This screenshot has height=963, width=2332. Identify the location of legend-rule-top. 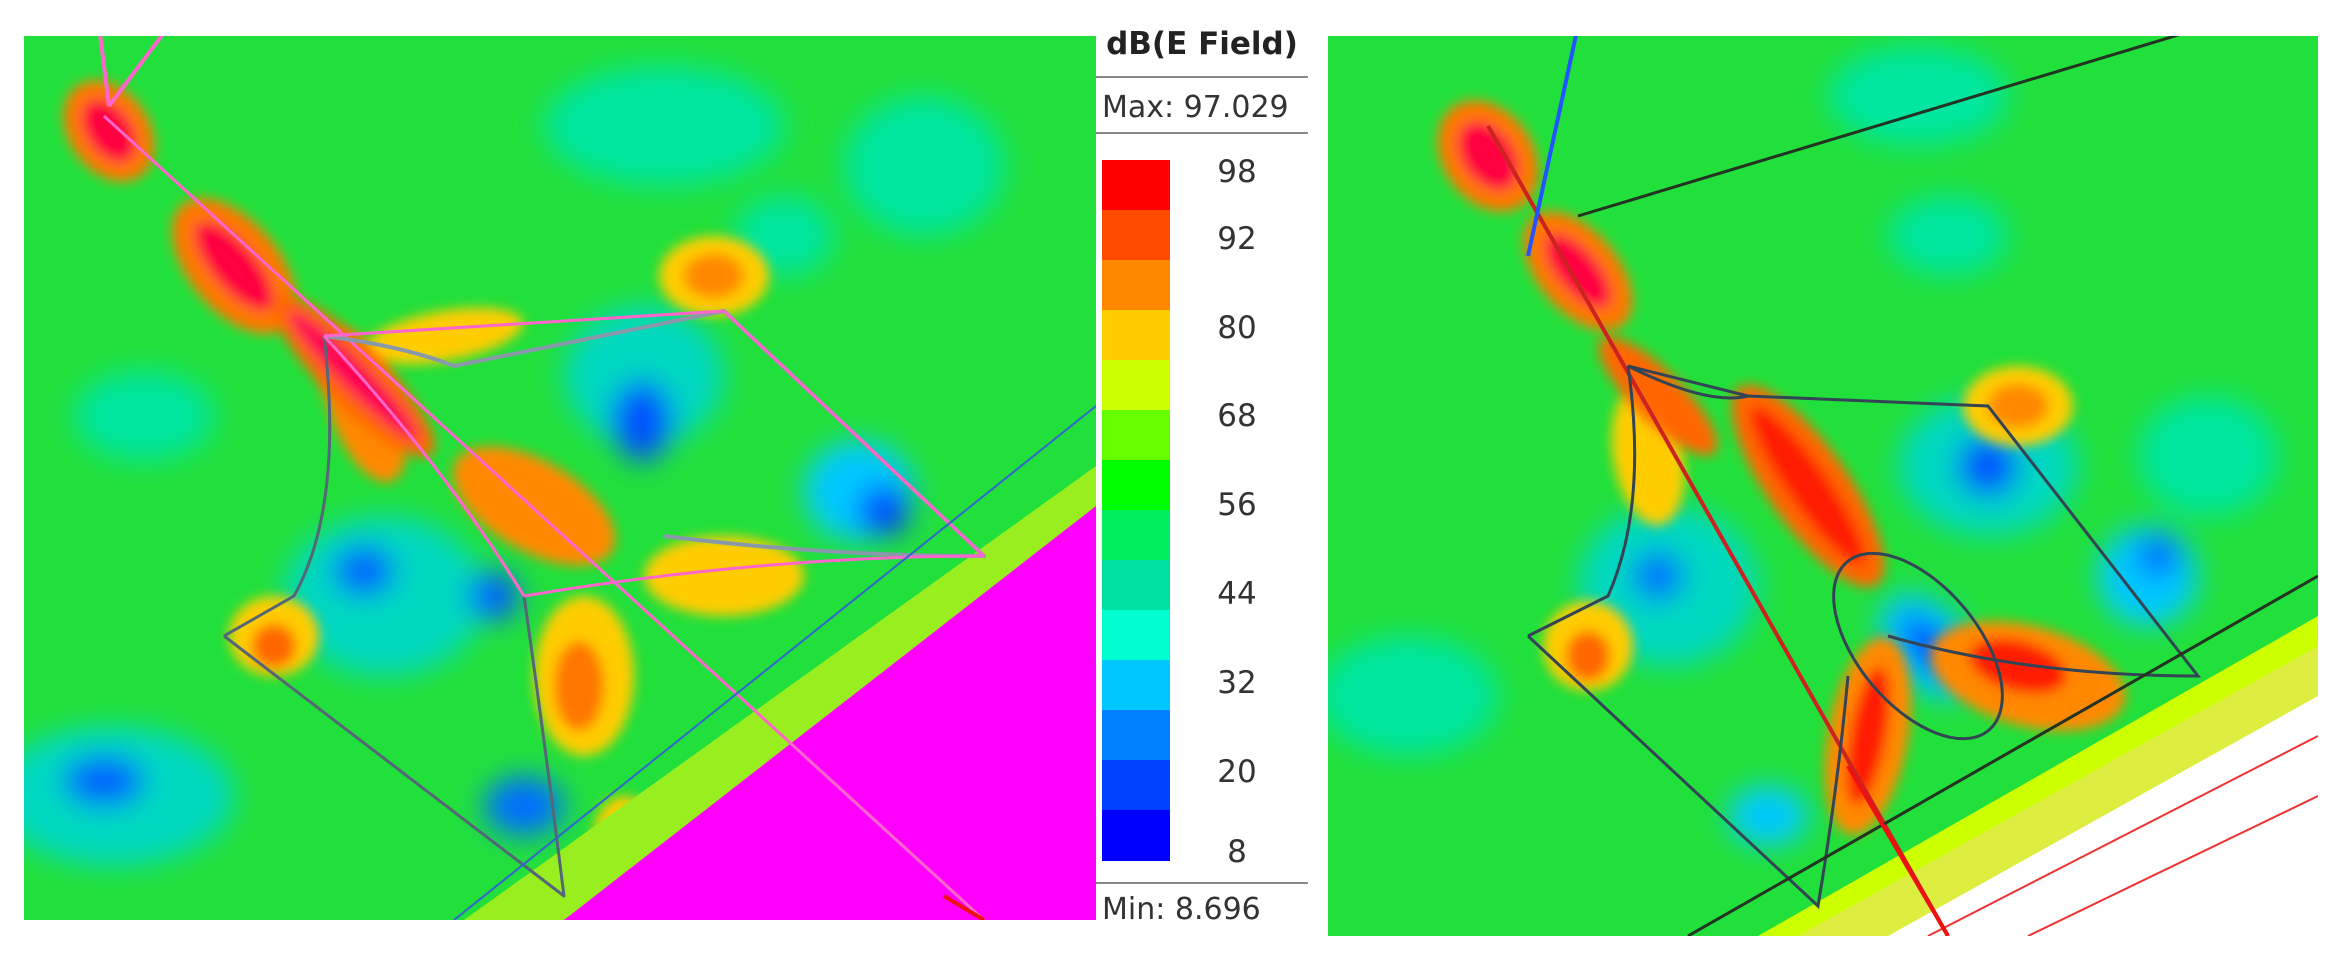
(1202, 77).